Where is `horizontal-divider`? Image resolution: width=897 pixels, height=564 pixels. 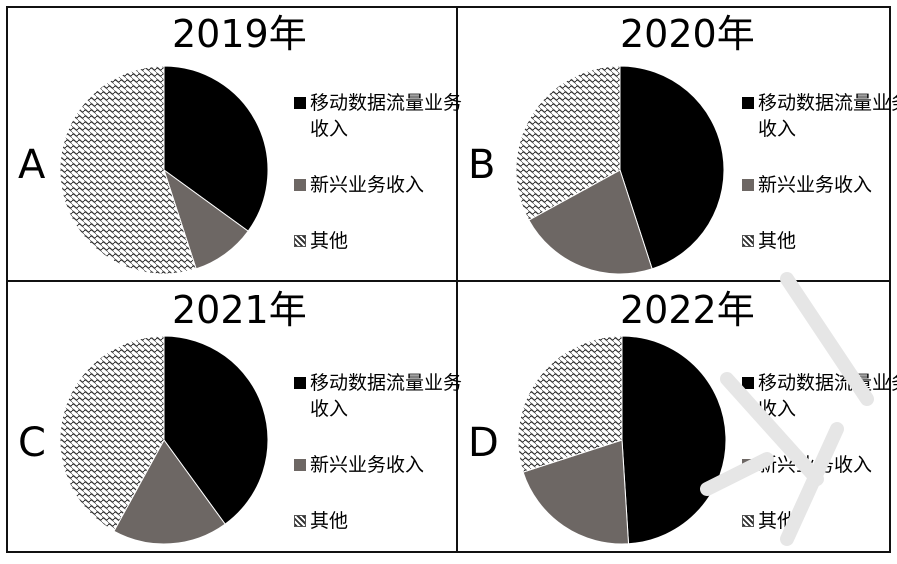
horizontal-divider is located at coordinates (448, 281).